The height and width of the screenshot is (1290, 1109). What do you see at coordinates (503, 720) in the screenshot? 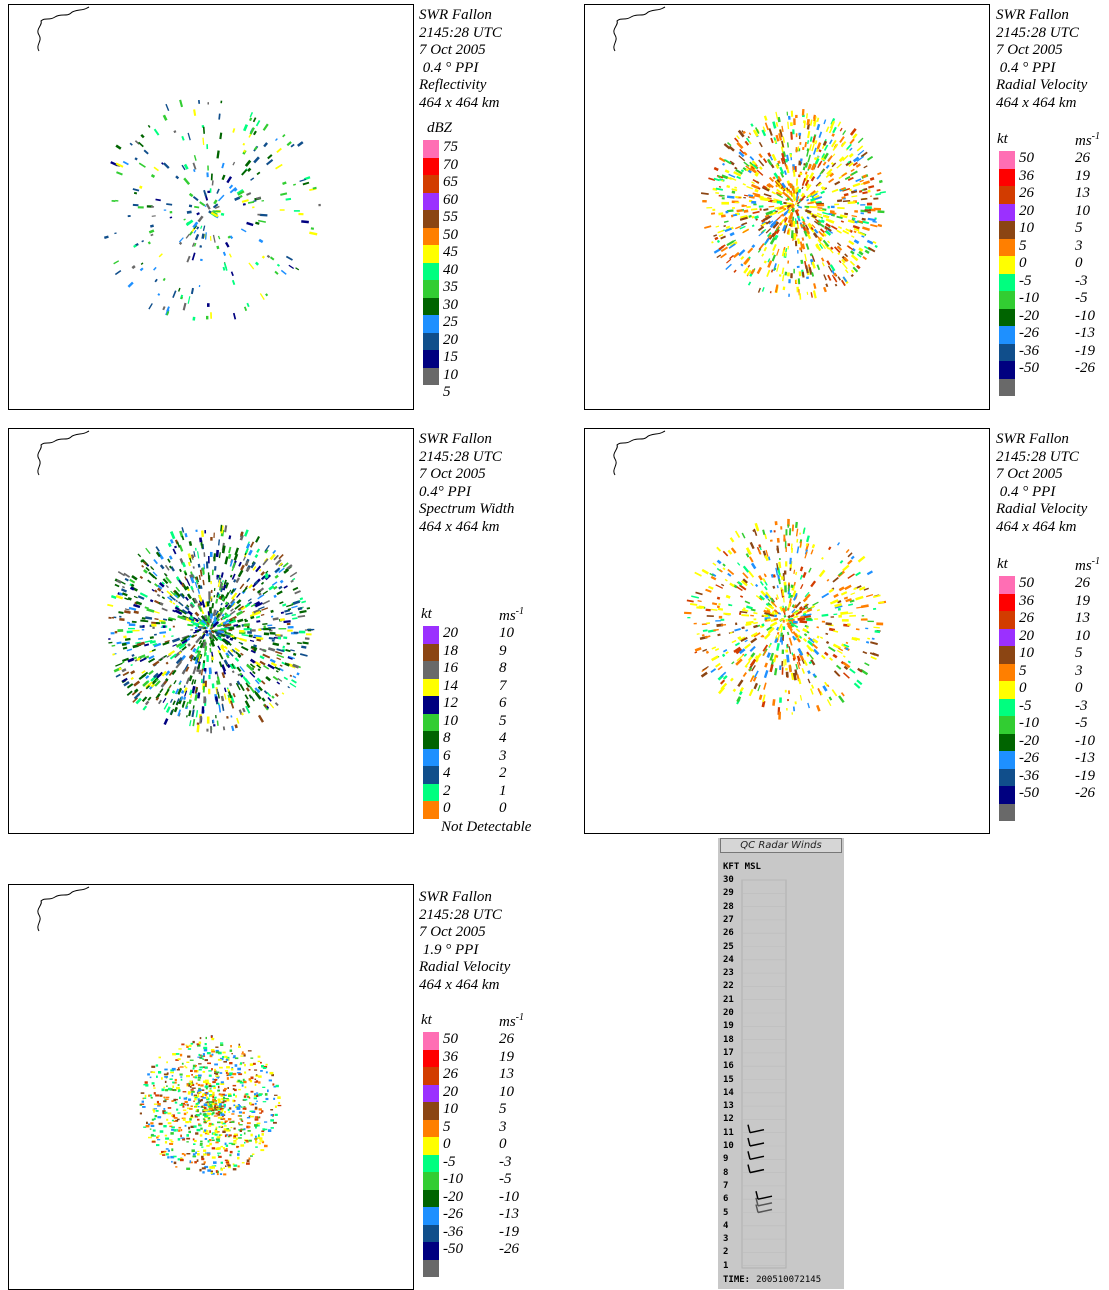
I see `legend-value-ms: 5` at bounding box center [503, 720].